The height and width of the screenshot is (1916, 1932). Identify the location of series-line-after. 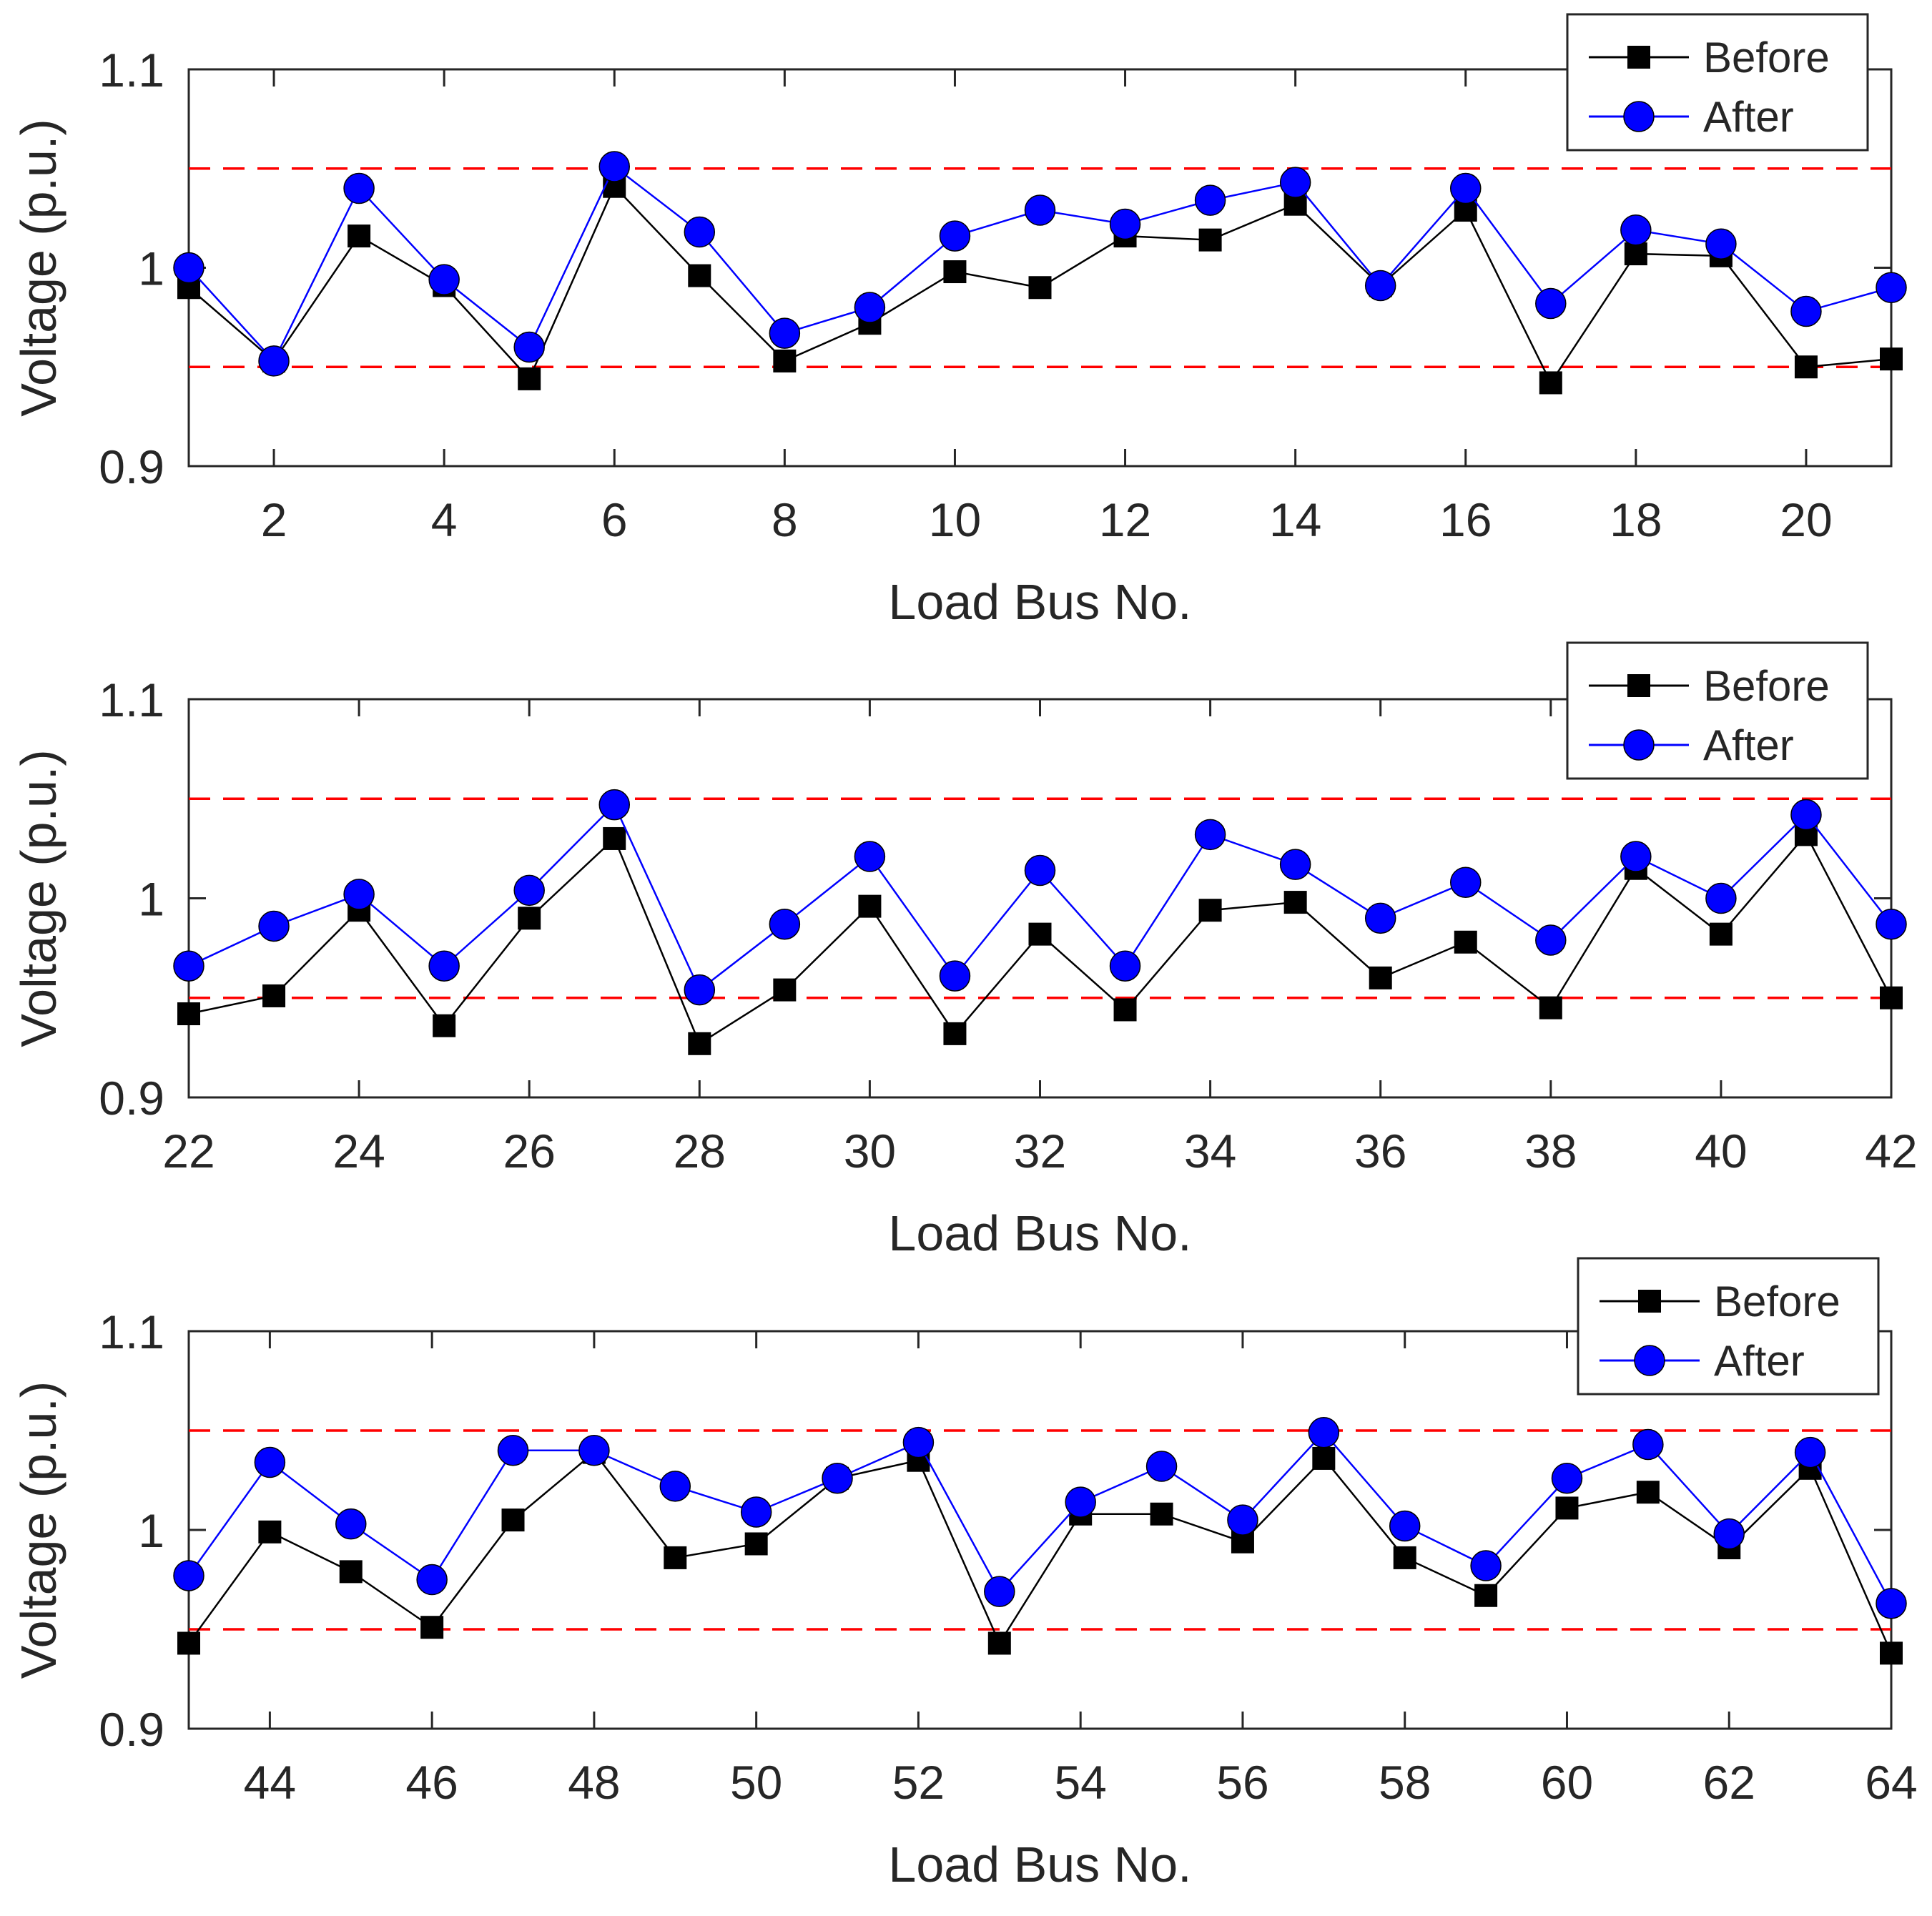
(1040, 1517).